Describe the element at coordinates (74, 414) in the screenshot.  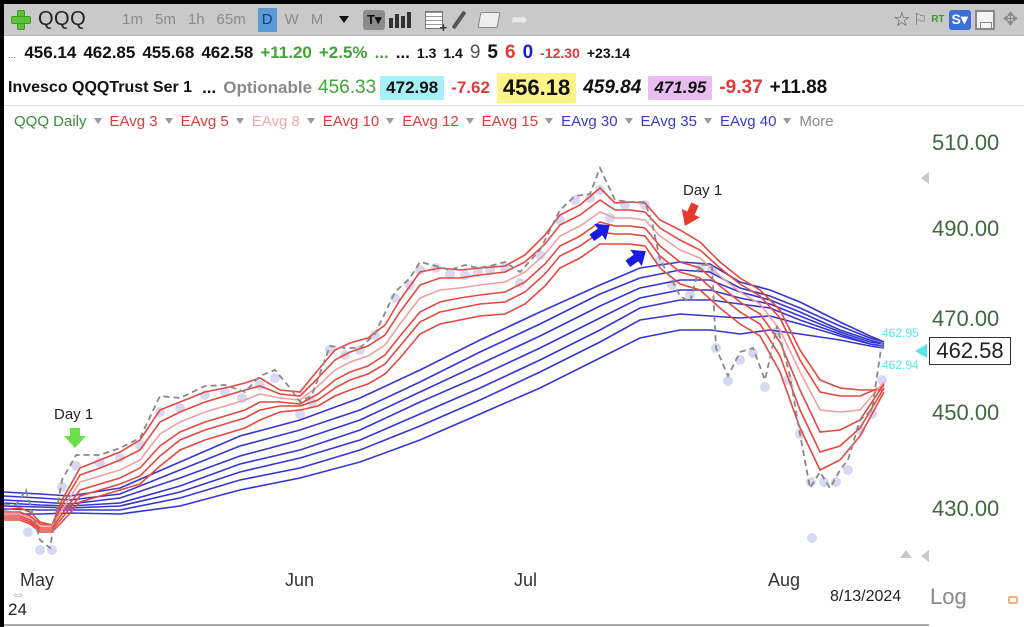
I see `day1-annotation: Day 1` at that location.